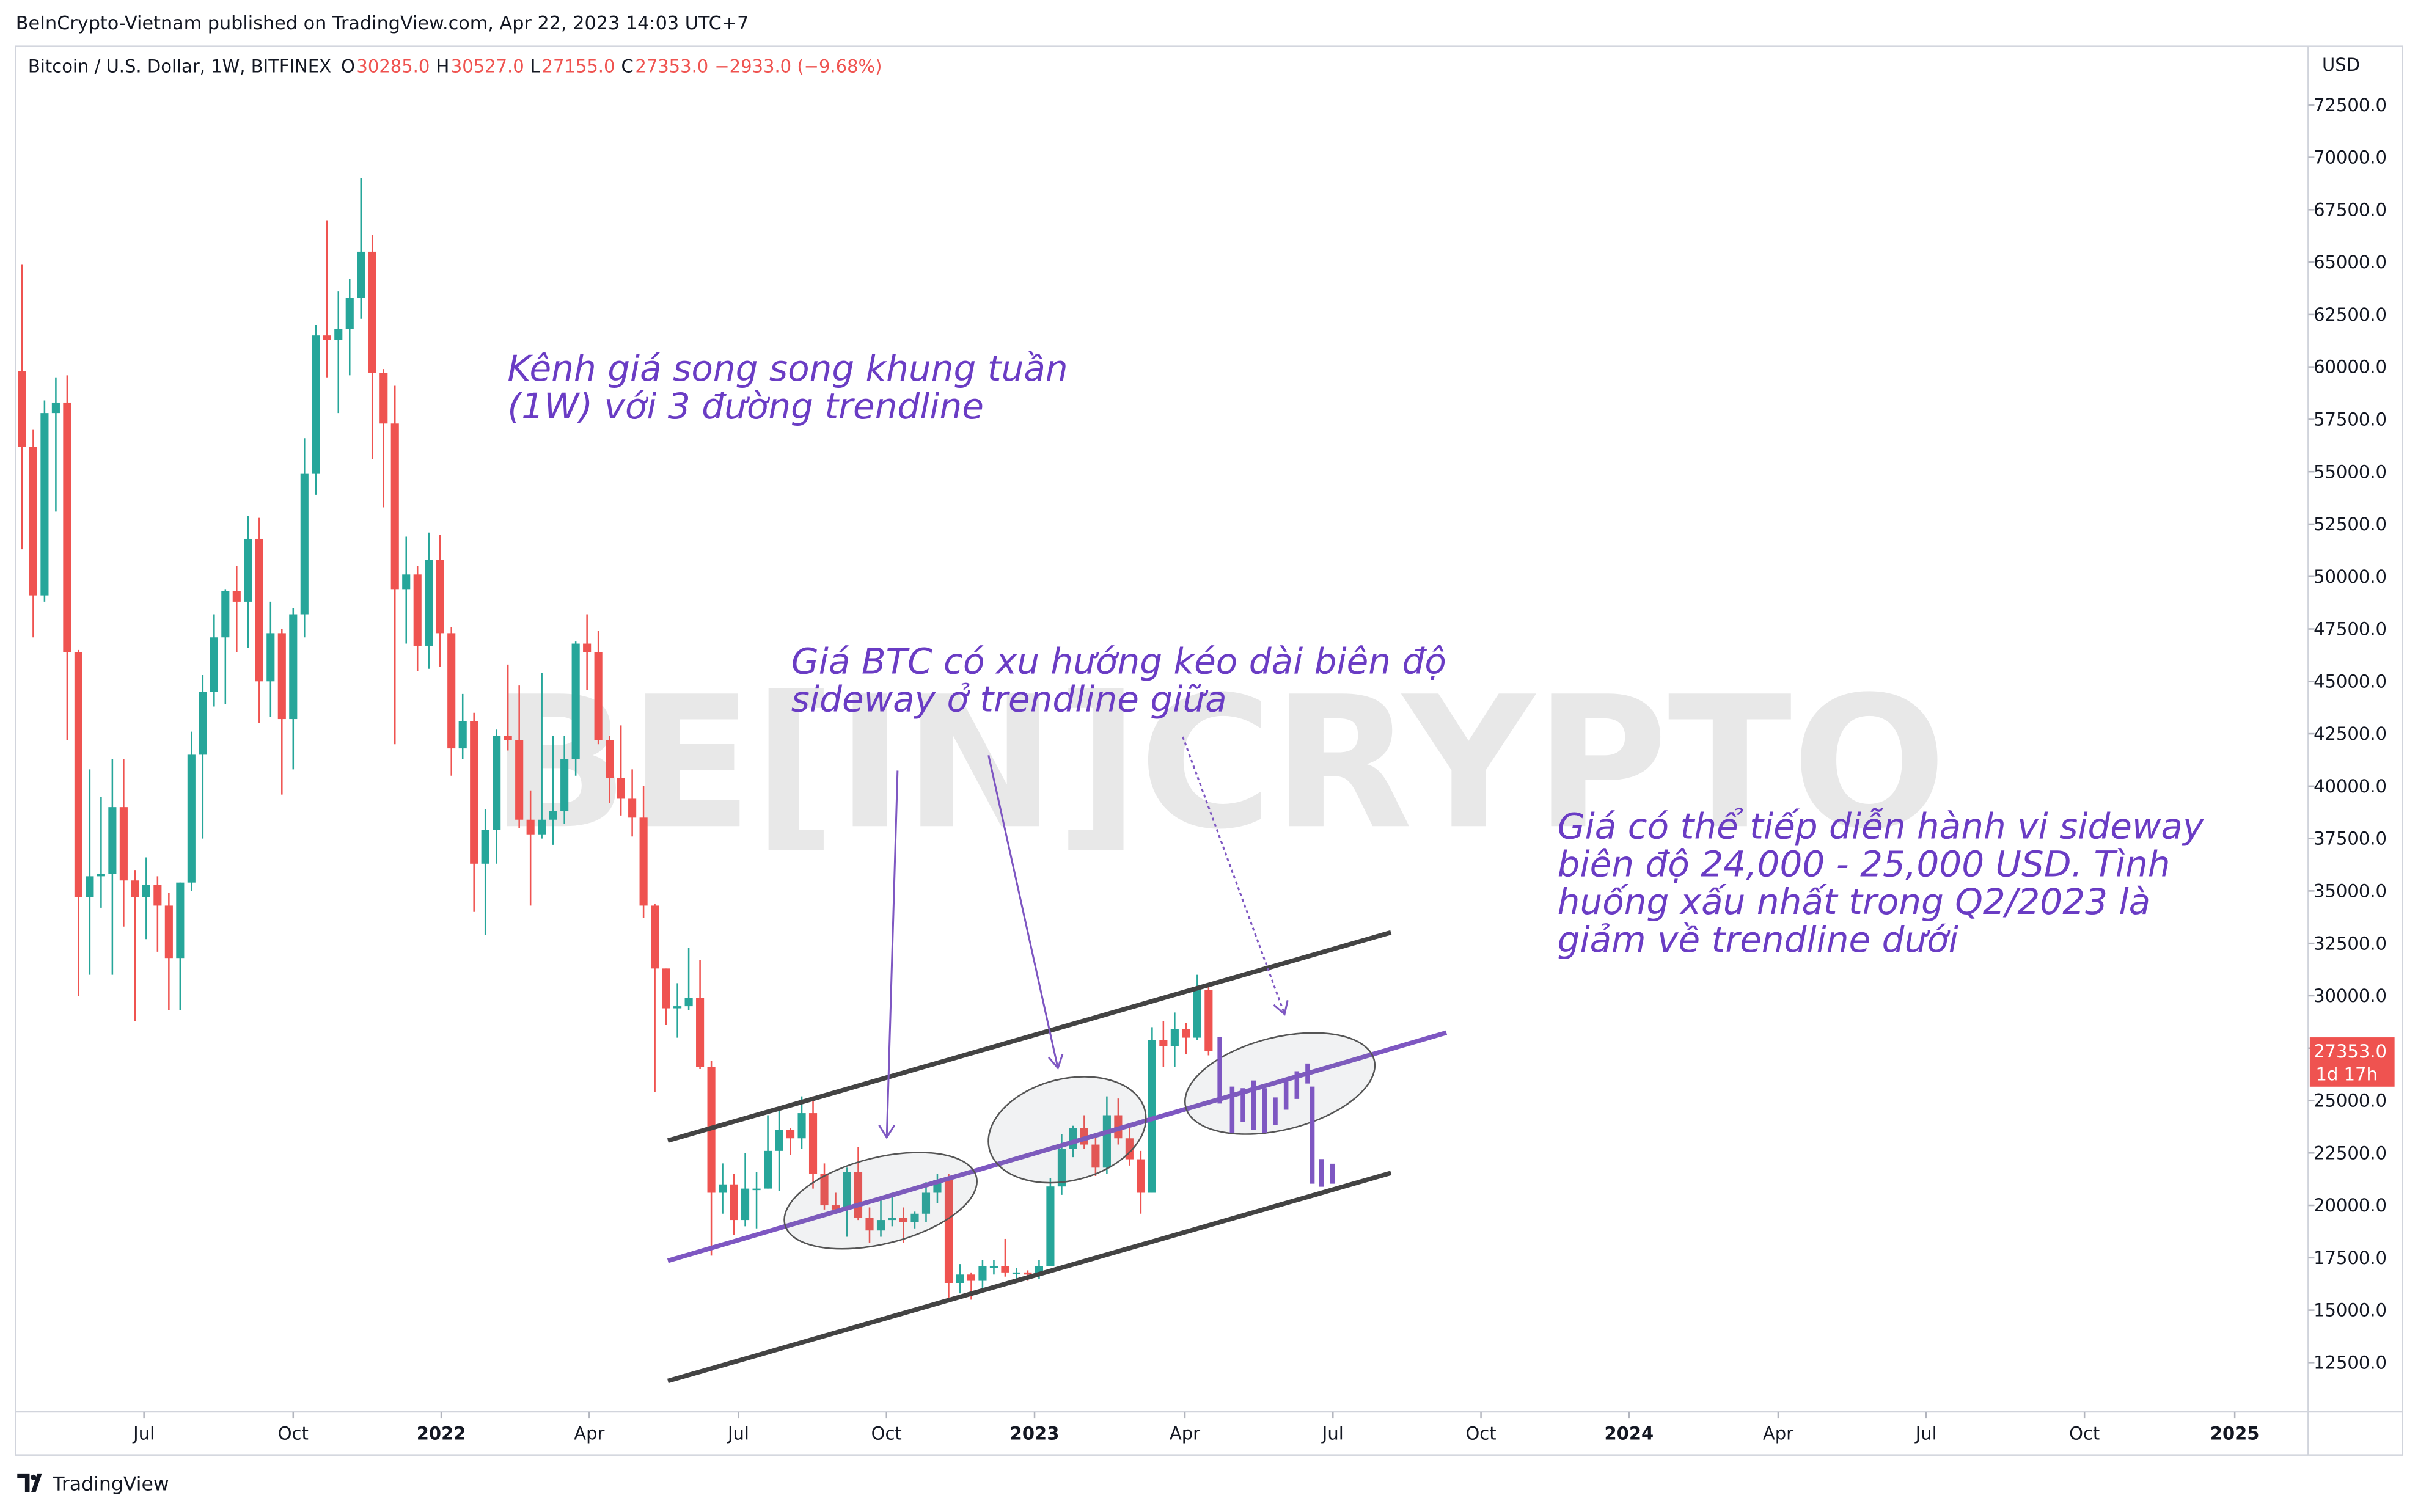 This screenshot has height=1512, width=2418. I want to click on y-tick-label: 72500.0, so click(2350, 105).